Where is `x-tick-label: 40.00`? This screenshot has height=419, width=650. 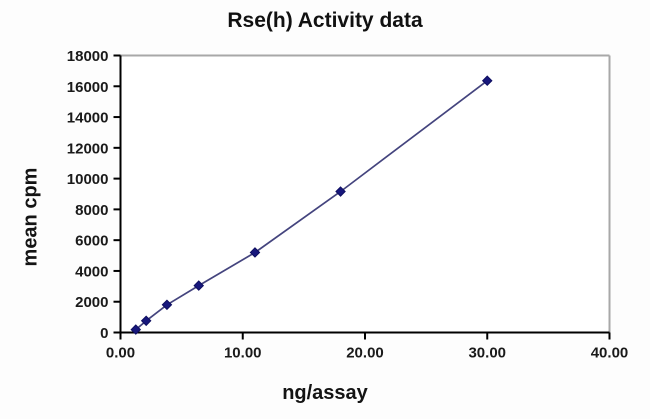
x-tick-label: 40.00 is located at coordinates (610, 353).